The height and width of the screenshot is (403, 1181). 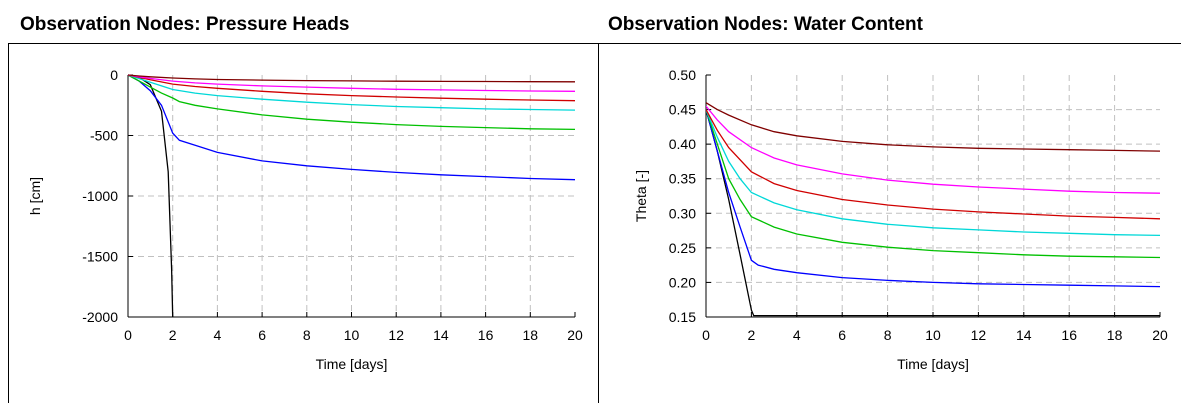 What do you see at coordinates (682, 144) in the screenshot?
I see `y-tick-label: 0.40` at bounding box center [682, 144].